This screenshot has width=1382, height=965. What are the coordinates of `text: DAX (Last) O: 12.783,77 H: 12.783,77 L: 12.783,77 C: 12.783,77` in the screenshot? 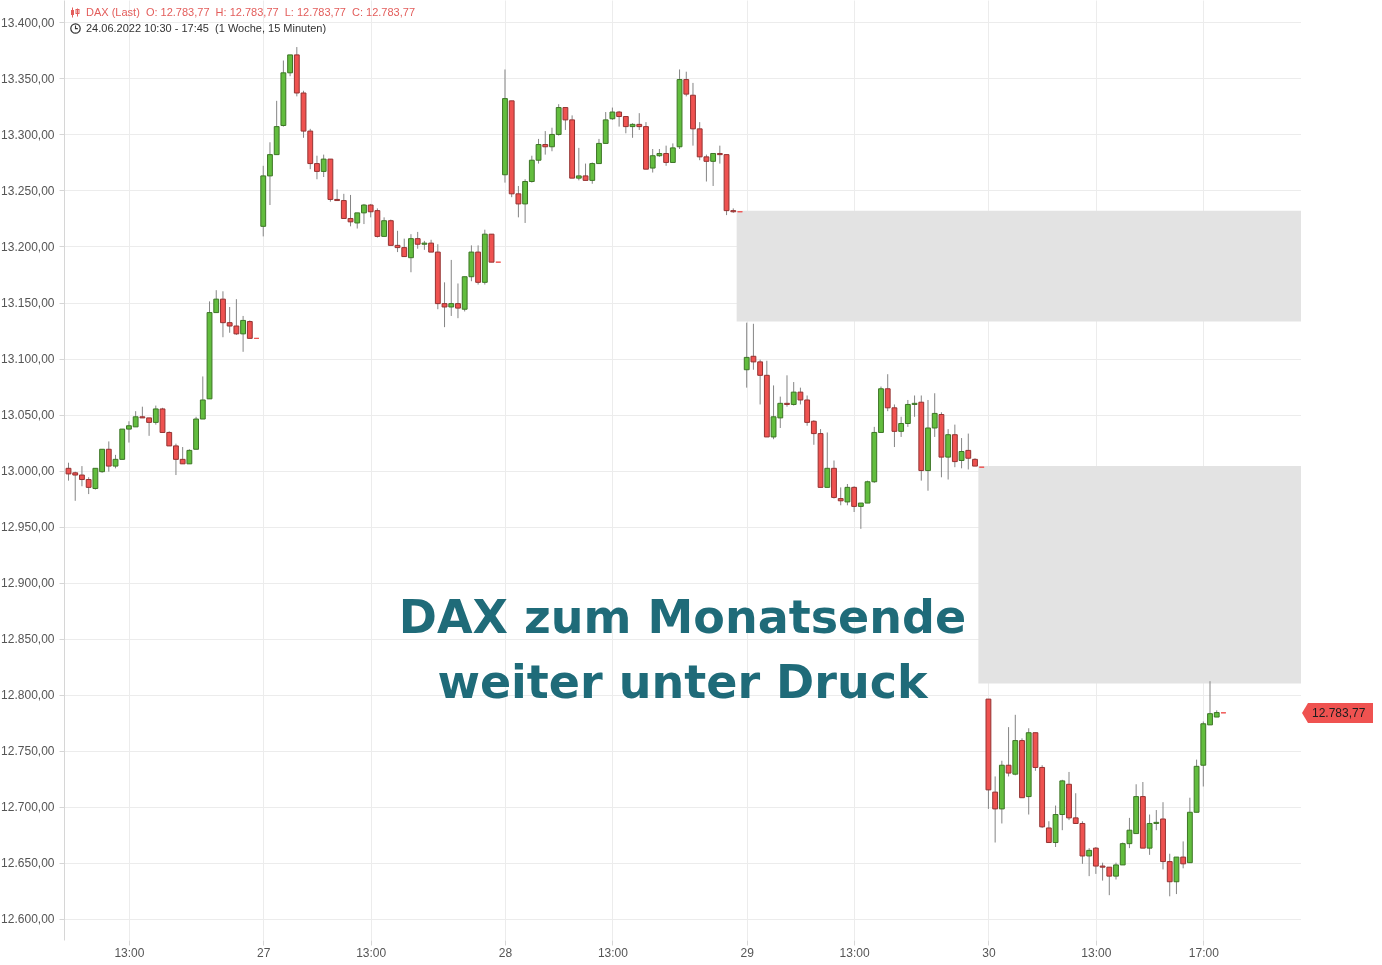 It's located at (250, 12).